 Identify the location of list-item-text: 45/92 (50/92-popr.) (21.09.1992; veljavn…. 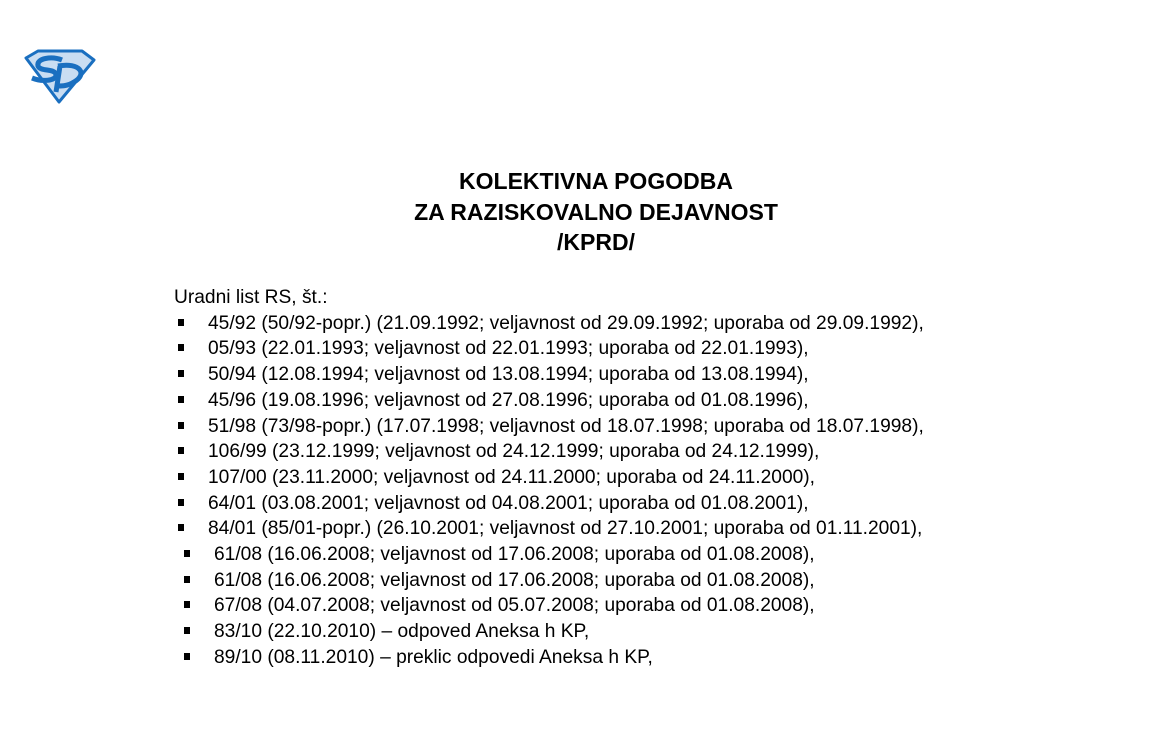
(566, 323).